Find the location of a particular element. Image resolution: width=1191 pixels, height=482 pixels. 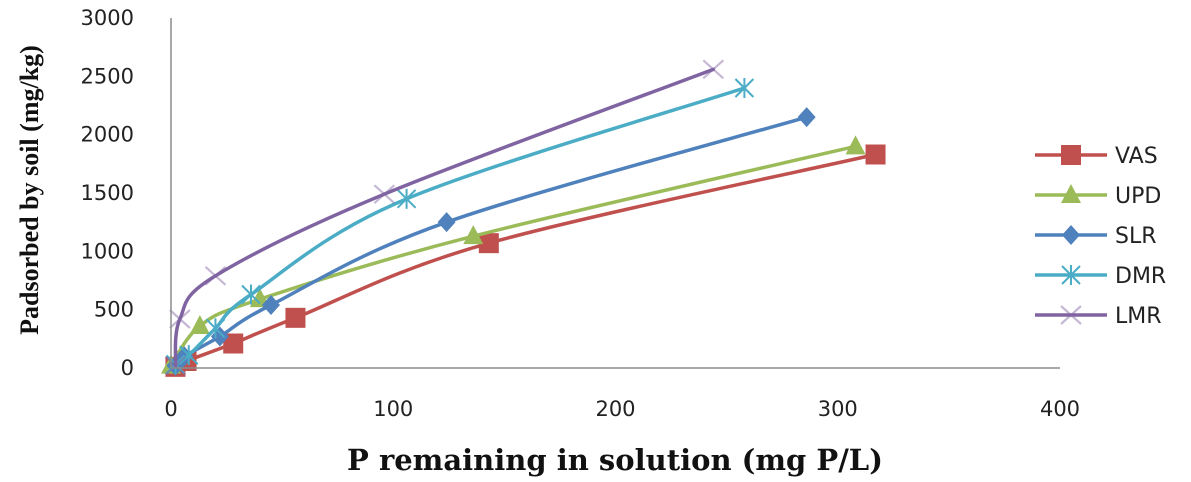

x-tick-label: 300 is located at coordinates (838, 409).